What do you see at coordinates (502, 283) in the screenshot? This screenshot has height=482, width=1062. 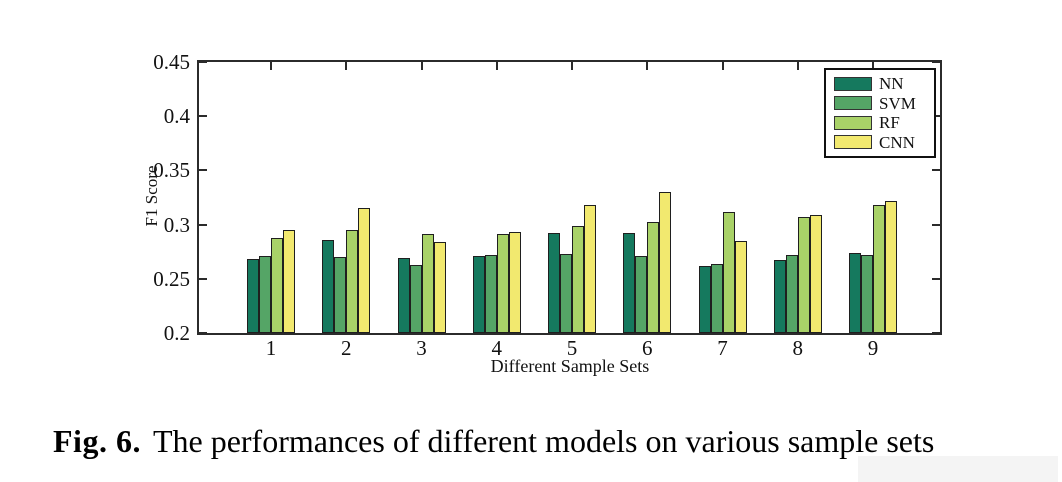 I see `bar-rf-set4` at bounding box center [502, 283].